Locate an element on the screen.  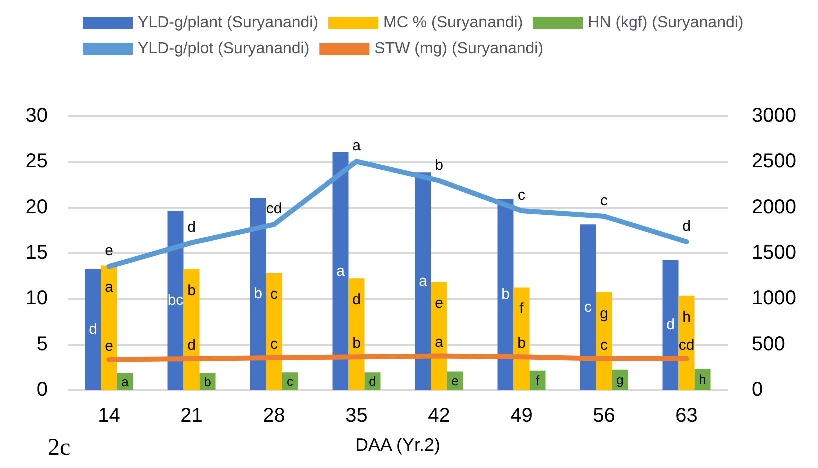
y2-tick-label: 0 is located at coordinates (758, 390).